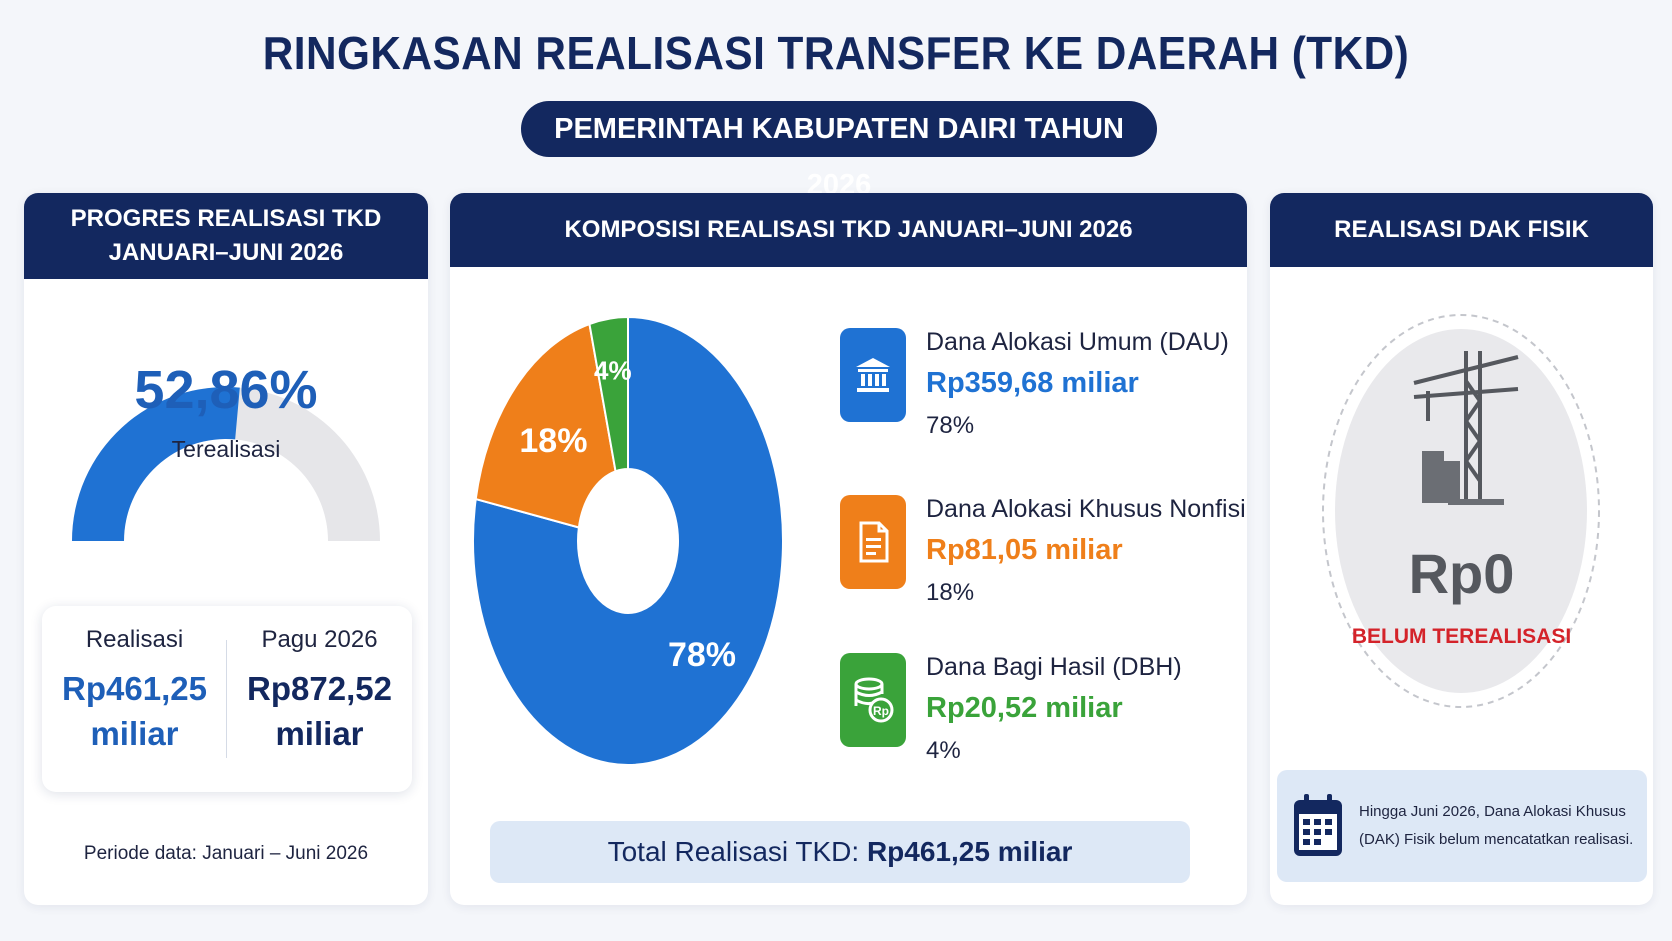 This screenshot has height=941, width=1672. I want to click on legend-amount: Rp359,68 miliar, so click(1032, 383).